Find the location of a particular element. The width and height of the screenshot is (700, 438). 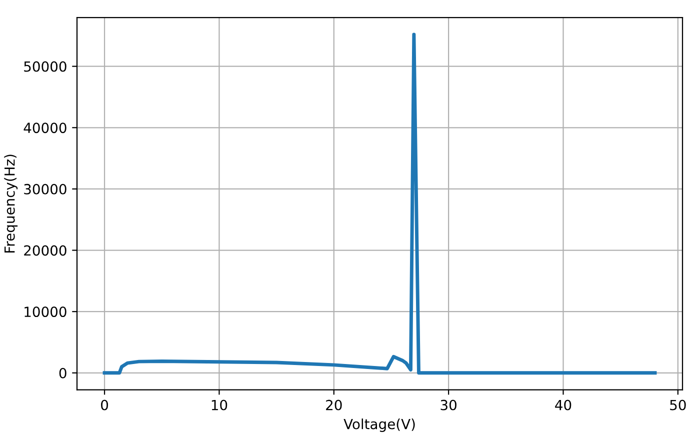

x-tick-label: 20 is located at coordinates (334, 405).